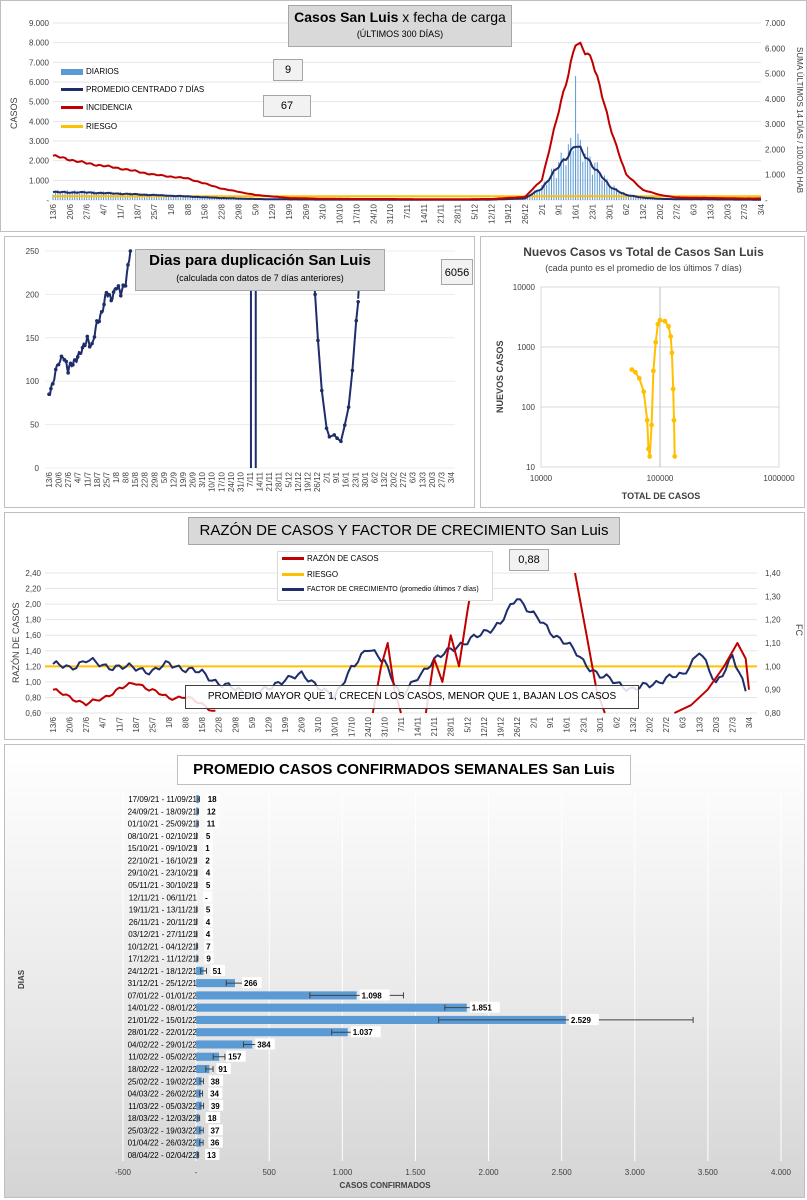 This screenshot has height=1200, width=807. What do you see at coordinates (47, 200) in the screenshot?
I see `y-tick-label: -` at bounding box center [47, 200].